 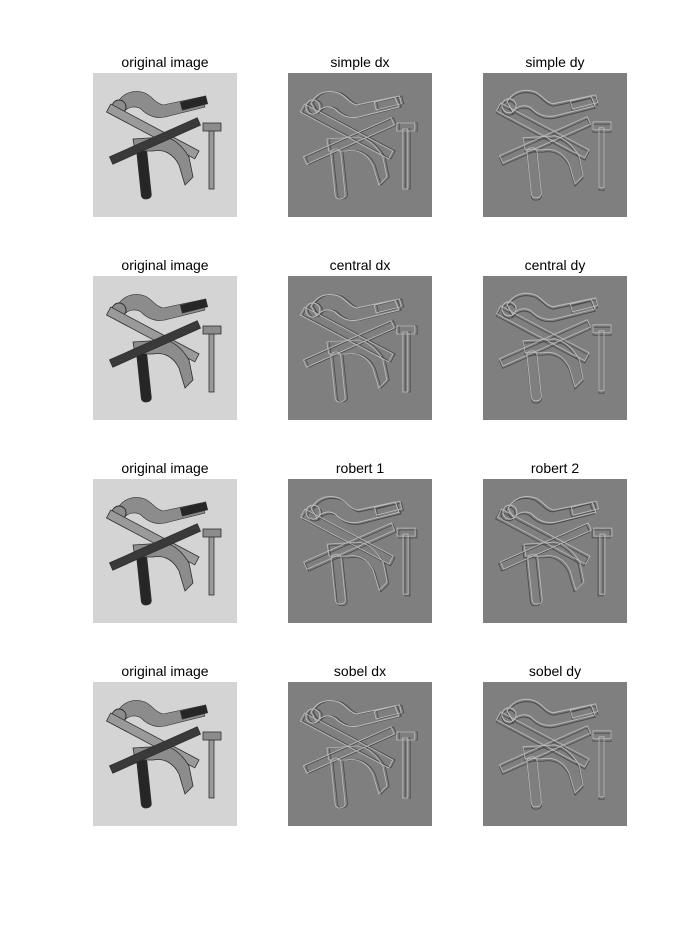 I want to click on simple-dx-image, so click(x=360, y=145).